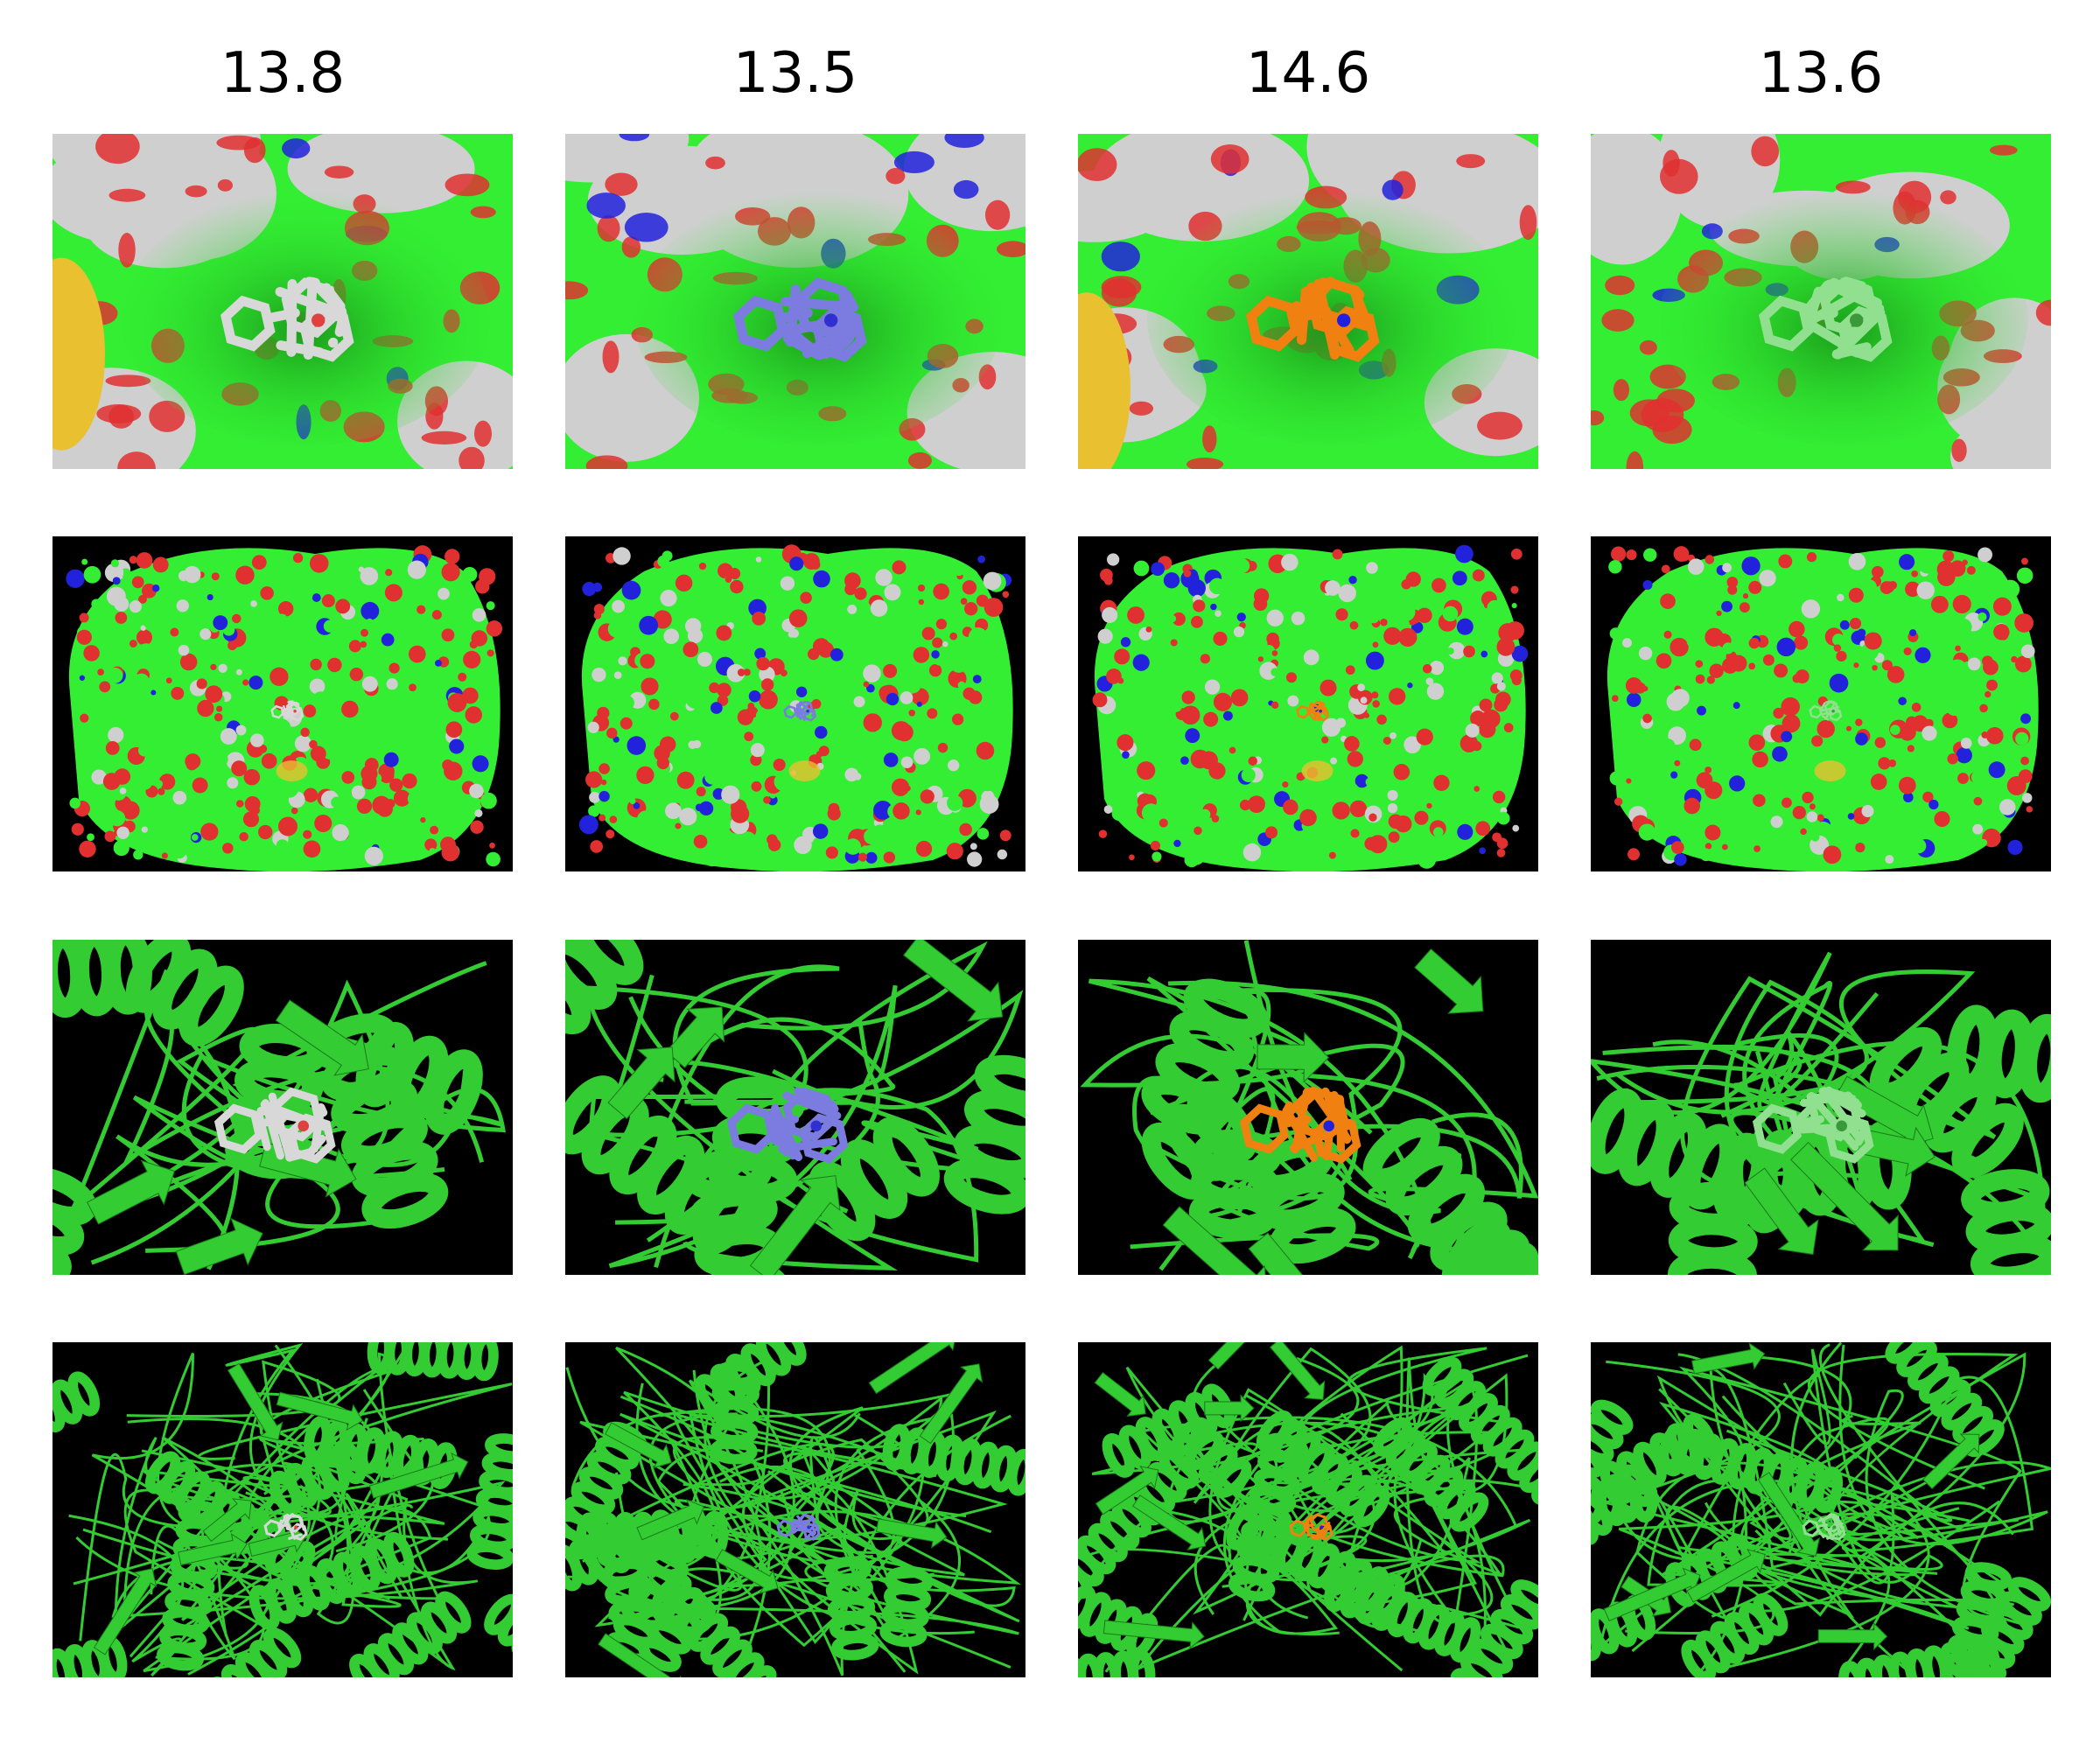 The height and width of the screenshot is (1750, 2100). I want to click on score-title-1: 13.8, so click(283, 73).